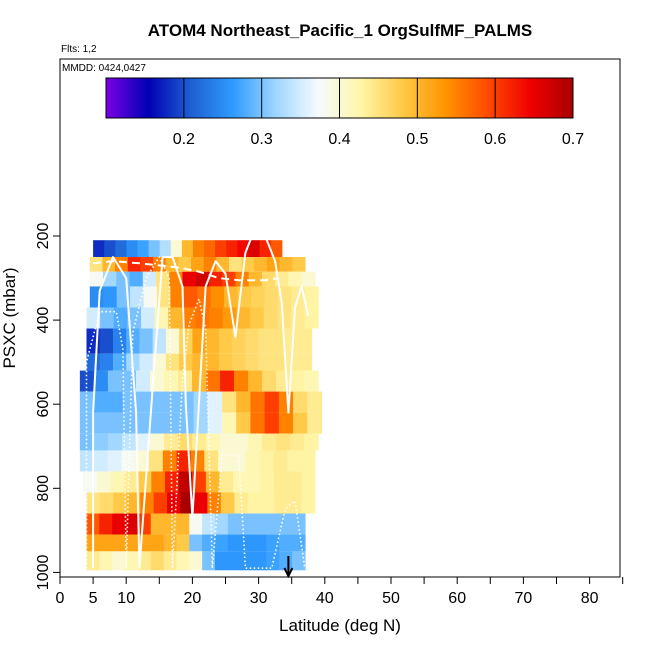  Describe the element at coordinates (391, 598) in the screenshot. I see `x-tick-label: 50` at that location.